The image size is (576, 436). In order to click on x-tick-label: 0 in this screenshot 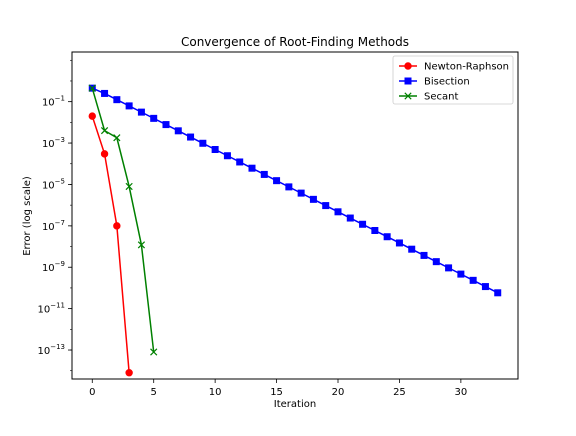, I will do `click(92, 392)`.